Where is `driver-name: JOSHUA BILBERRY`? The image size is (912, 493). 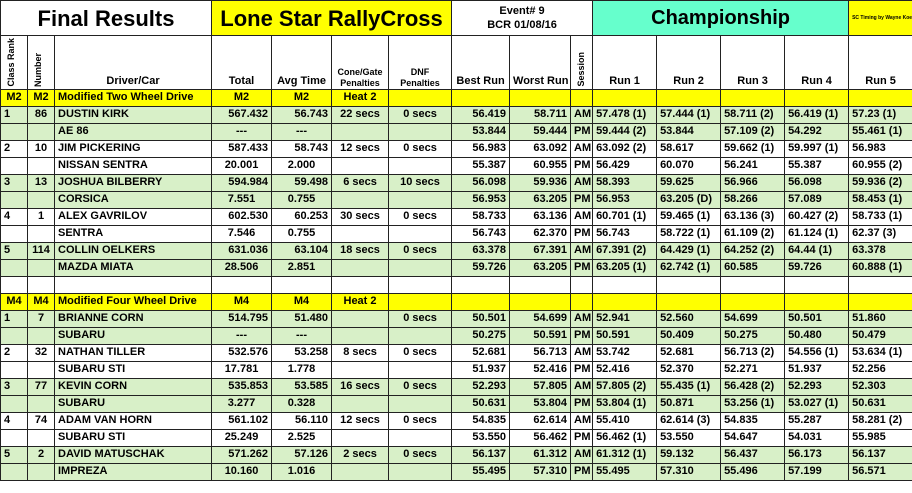
driver-name: JOSHUA BILBERRY is located at coordinates (133, 182).